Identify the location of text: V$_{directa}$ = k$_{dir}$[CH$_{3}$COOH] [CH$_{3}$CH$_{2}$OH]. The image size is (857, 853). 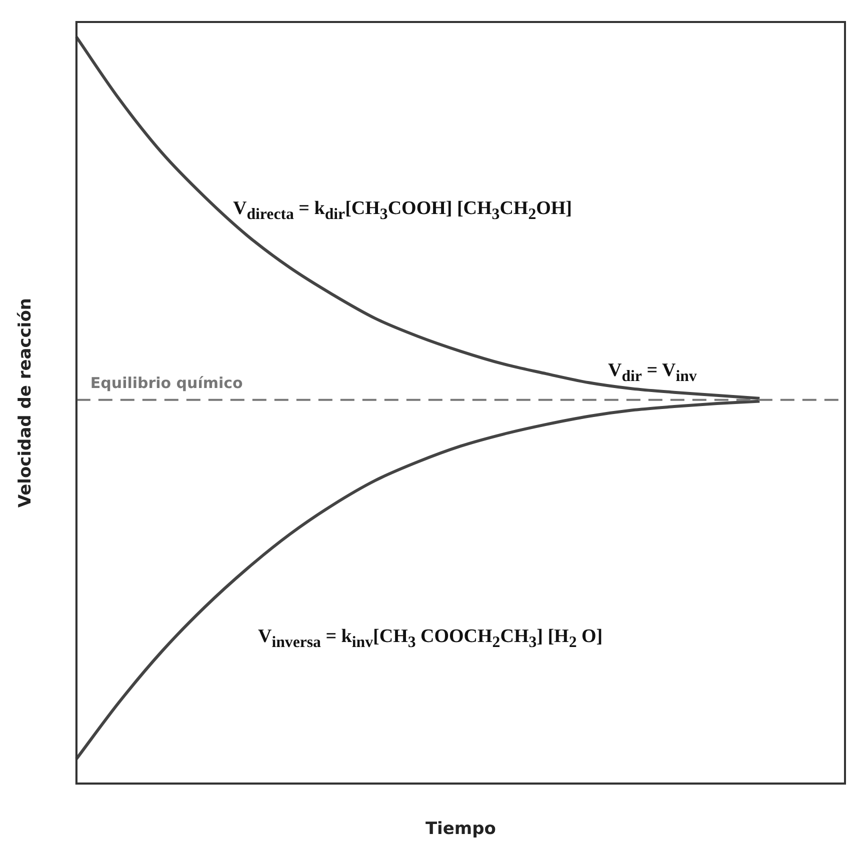
(402, 210).